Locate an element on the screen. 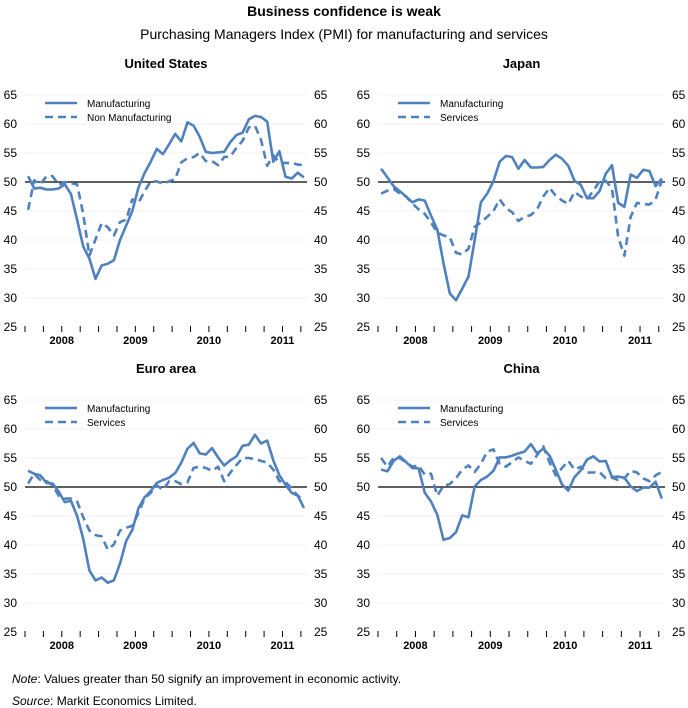 The width and height of the screenshot is (688, 708). panel-title: Euro area is located at coordinates (166, 368).